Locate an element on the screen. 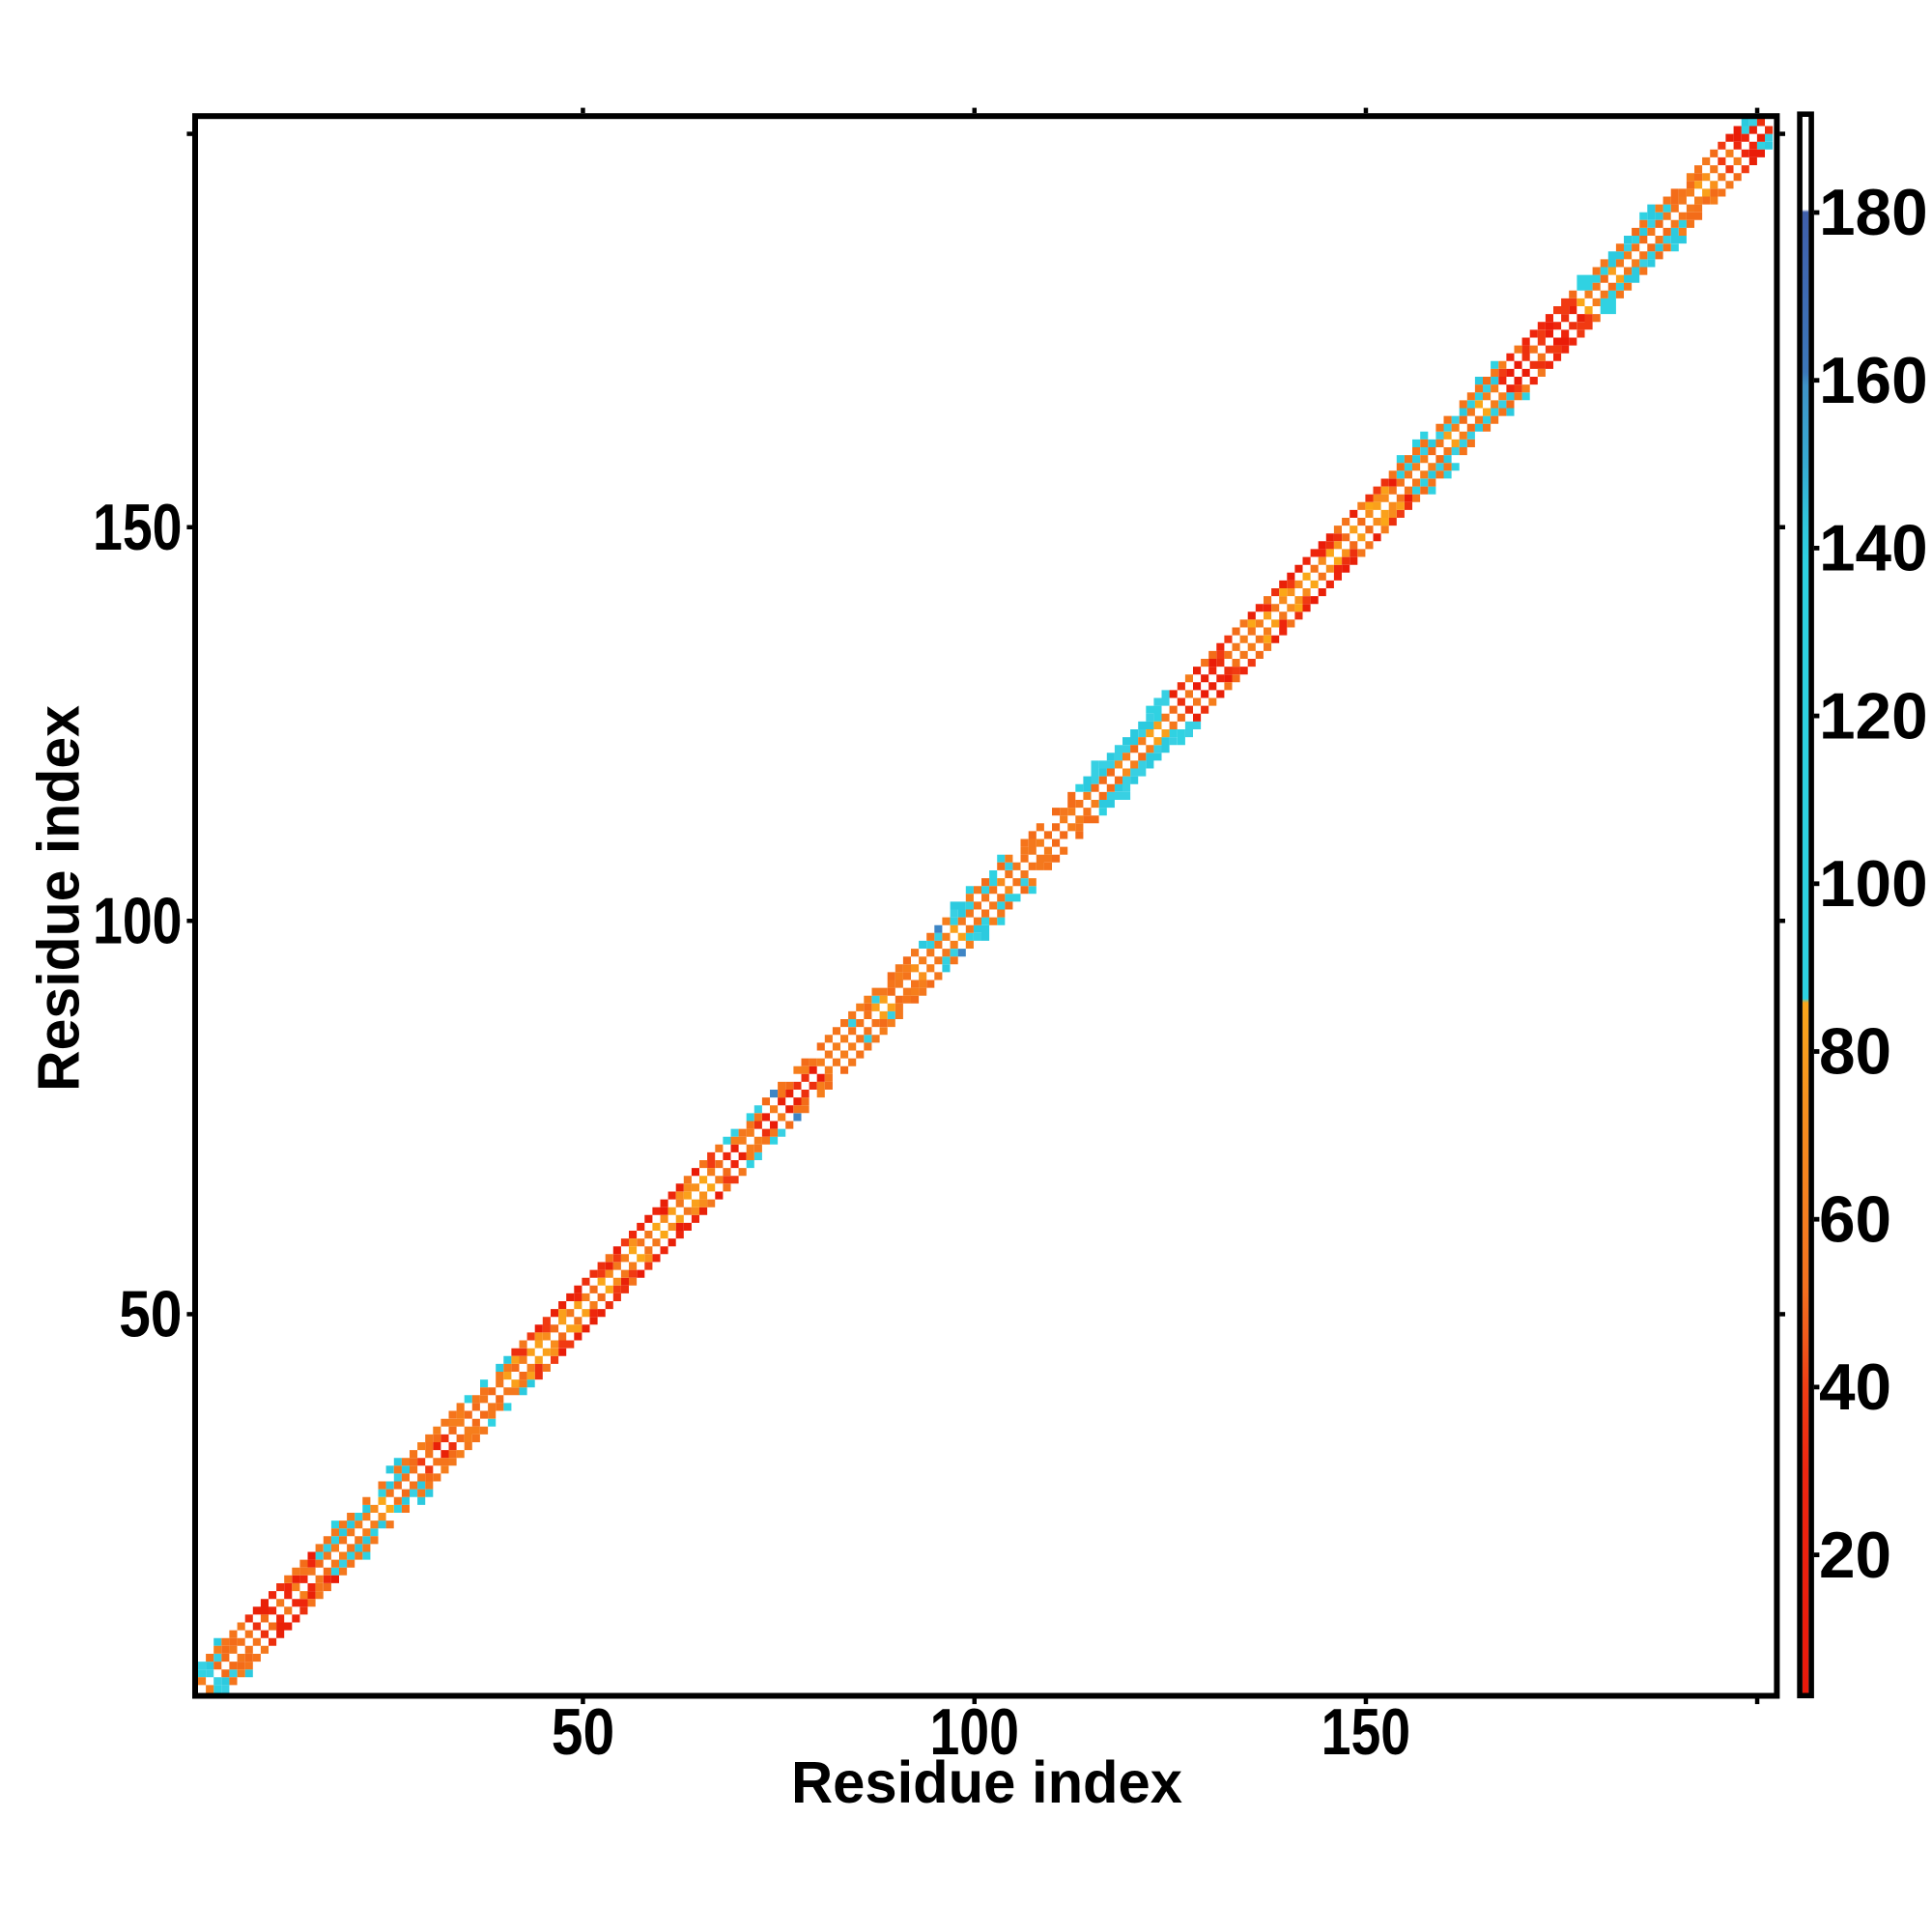  svg-text: 20 is located at coordinates (1855, 1556).